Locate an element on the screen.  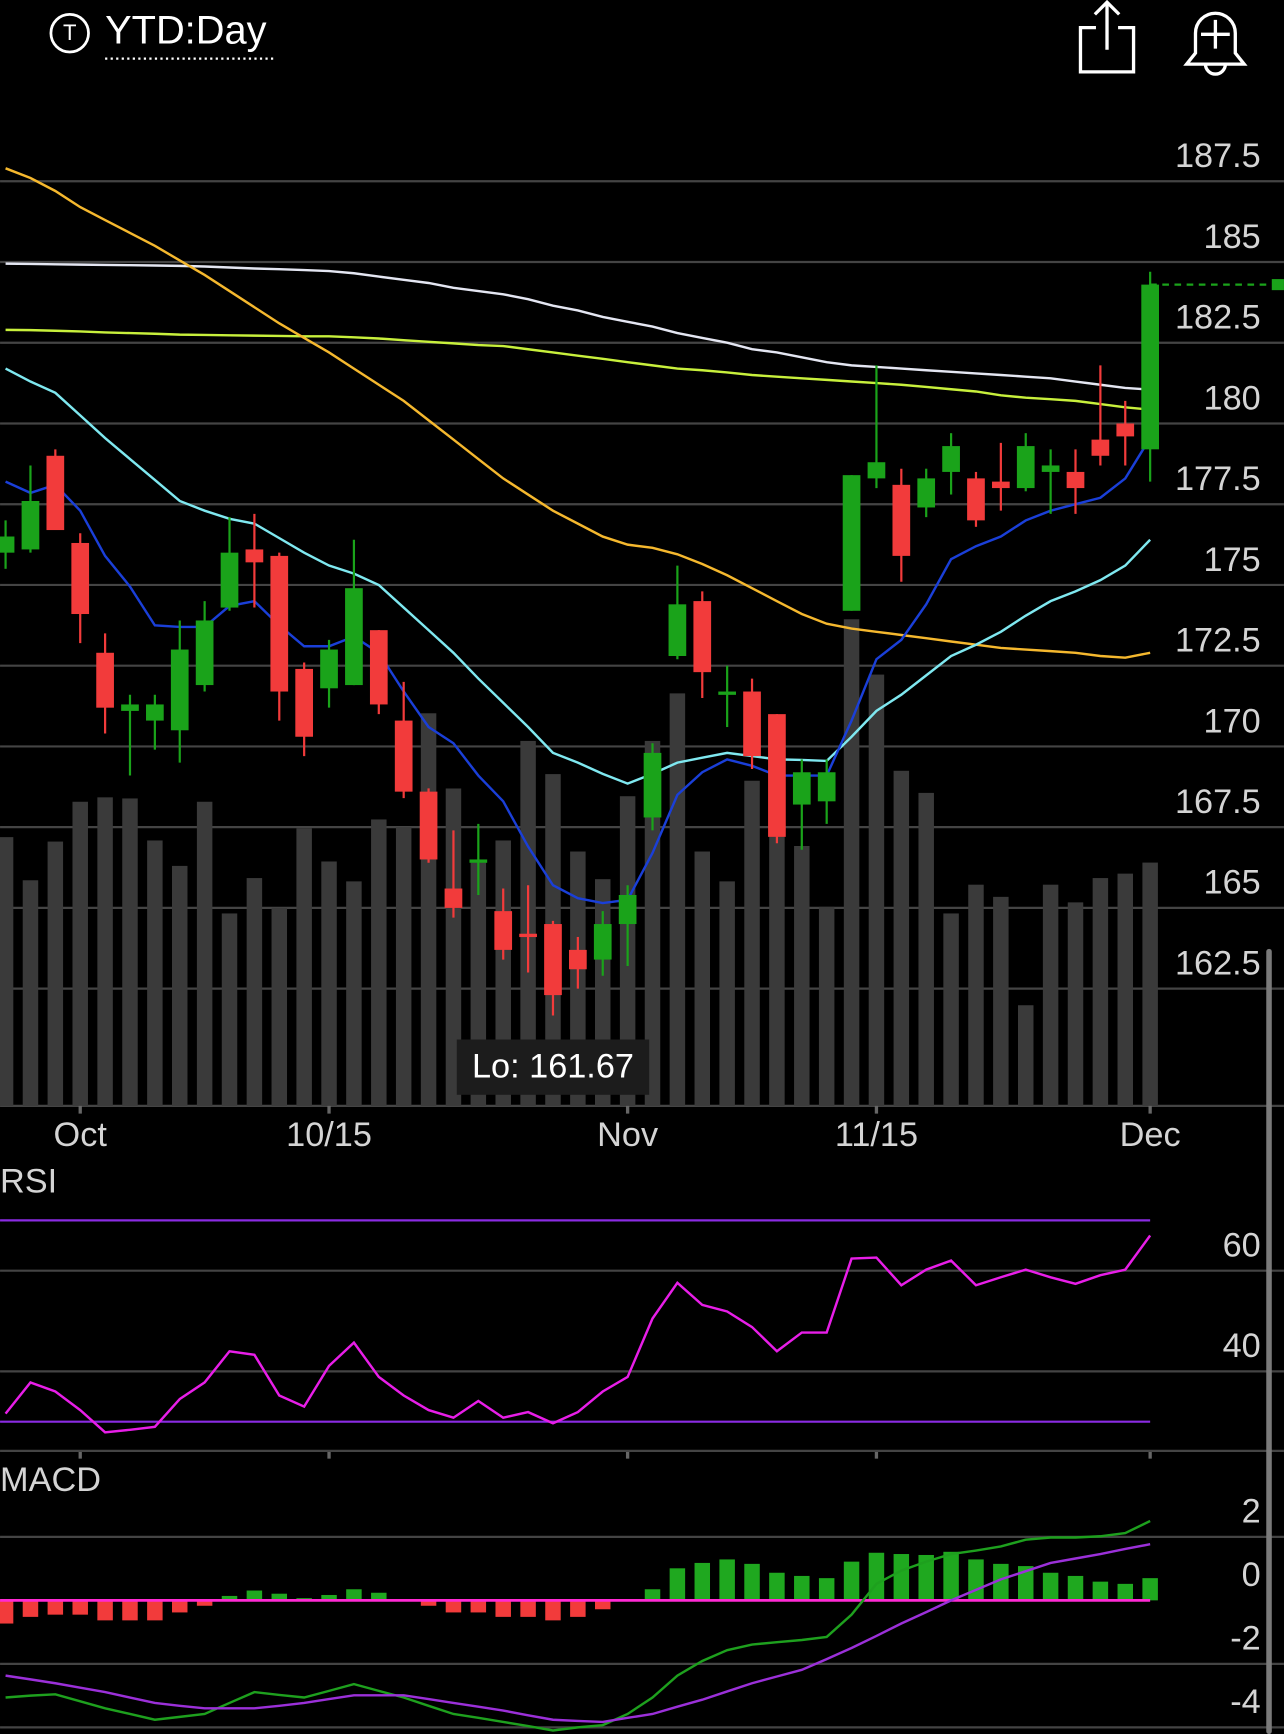
y-tick-label: 187.5 is located at coordinates (1218, 156).